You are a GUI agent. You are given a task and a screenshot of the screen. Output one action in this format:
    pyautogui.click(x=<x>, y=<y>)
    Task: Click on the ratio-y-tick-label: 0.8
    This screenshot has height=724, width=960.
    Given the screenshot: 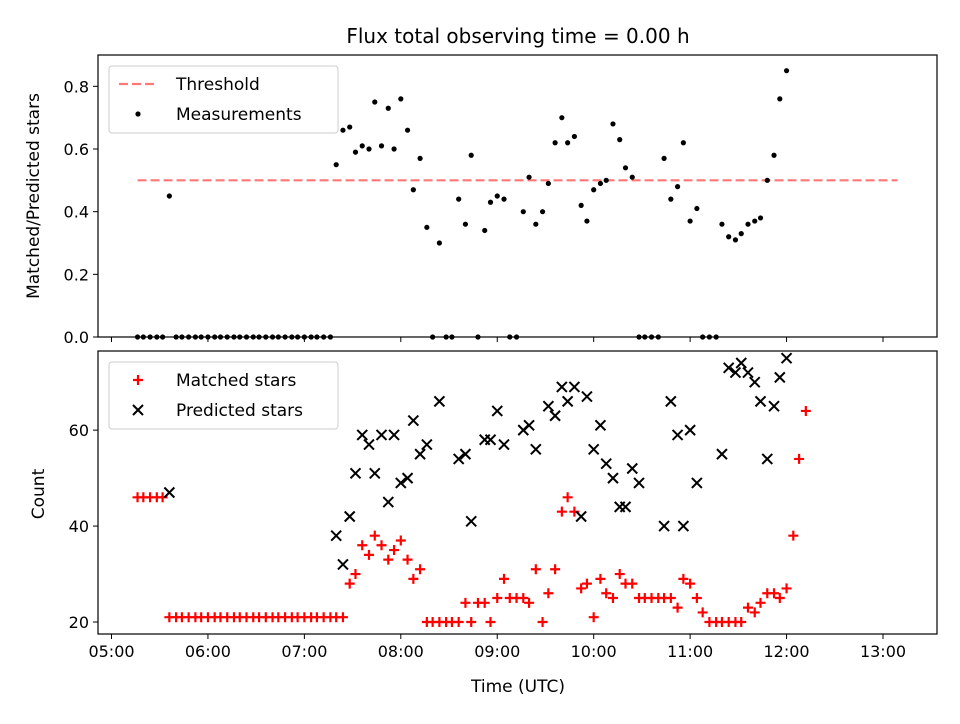 What is the action you would take?
    pyautogui.click(x=76, y=86)
    